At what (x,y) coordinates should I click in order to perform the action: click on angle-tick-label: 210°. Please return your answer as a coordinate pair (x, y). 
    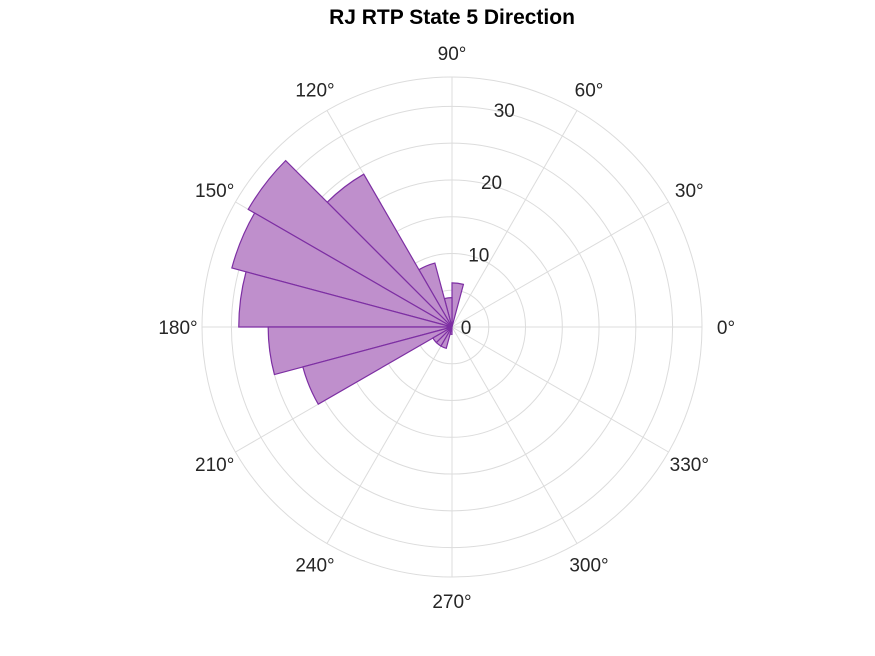
    Looking at the image, I should click on (214, 465).